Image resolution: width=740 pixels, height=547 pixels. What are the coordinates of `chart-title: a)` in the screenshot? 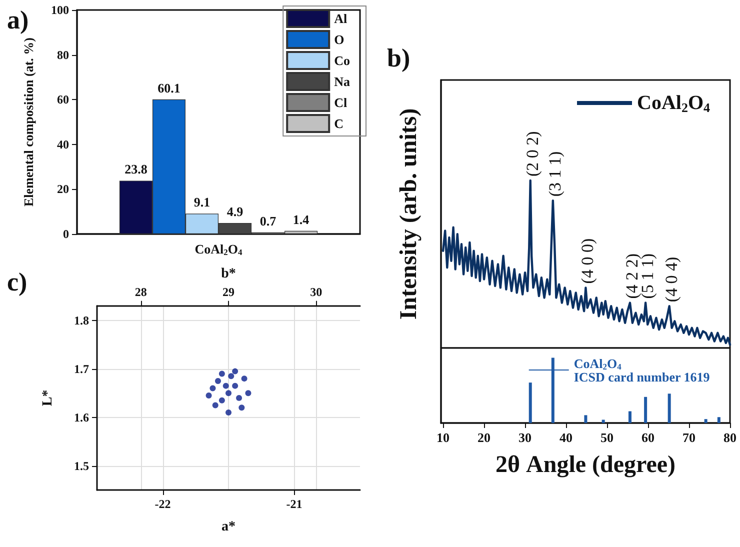 It's located at (18, 20).